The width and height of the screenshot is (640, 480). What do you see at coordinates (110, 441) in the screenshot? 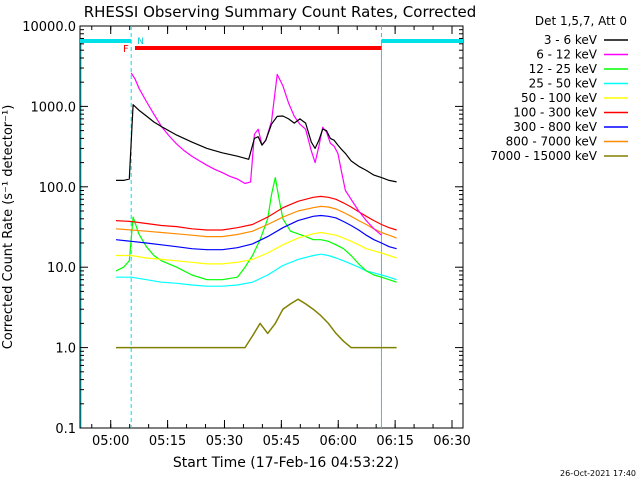
I see `x-tick-label: 05:00` at bounding box center [110, 441].